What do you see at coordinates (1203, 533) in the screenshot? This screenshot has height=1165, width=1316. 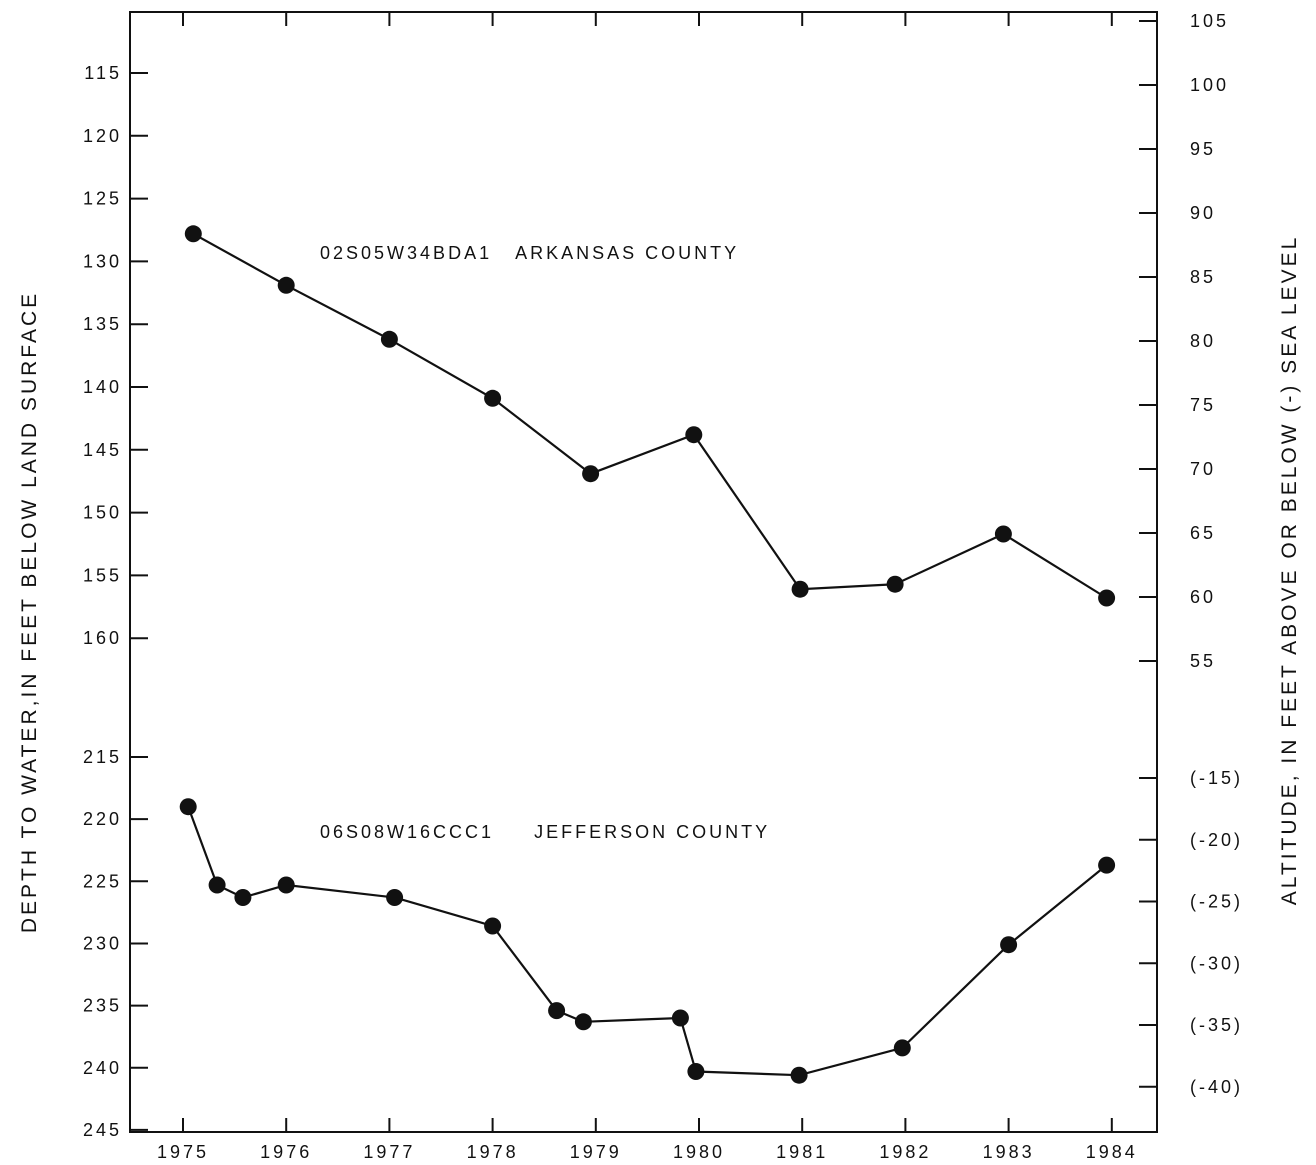 I see `right-tick-label: 65` at bounding box center [1203, 533].